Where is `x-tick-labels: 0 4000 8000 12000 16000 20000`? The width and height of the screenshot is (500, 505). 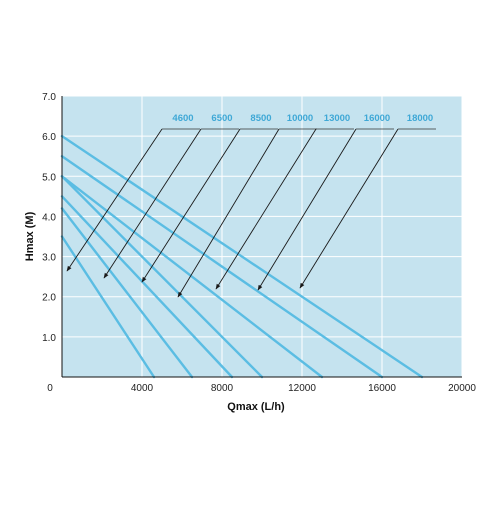
x-tick-labels: 0 4000 8000 12000 16000 20000 is located at coordinates (261, 388).